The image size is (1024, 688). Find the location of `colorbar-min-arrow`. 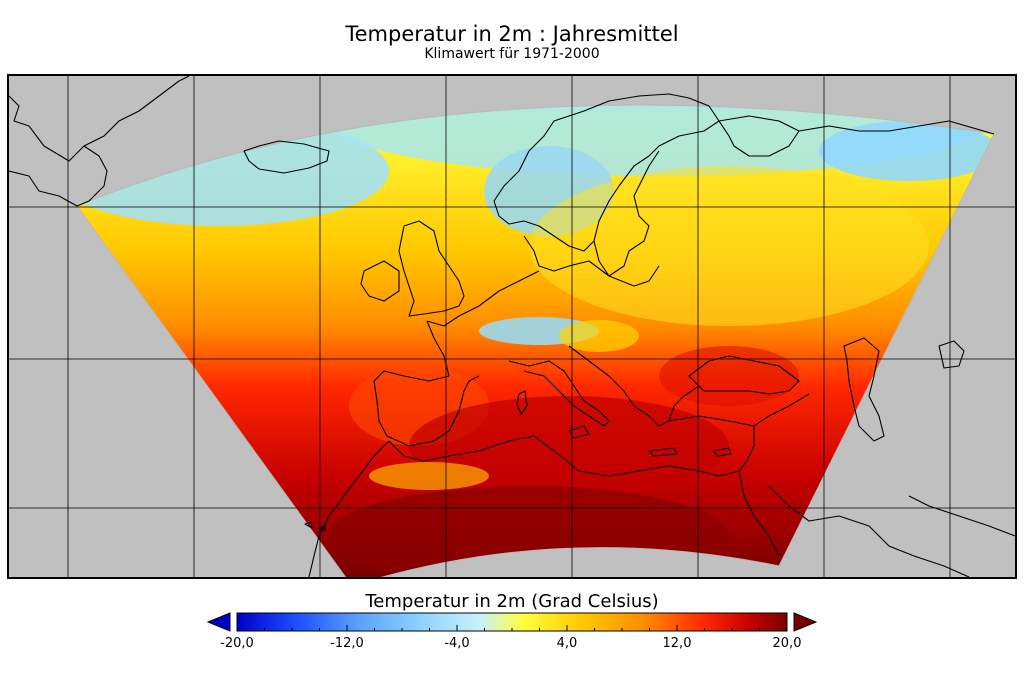

colorbar-min-arrow is located at coordinates (218, 622).